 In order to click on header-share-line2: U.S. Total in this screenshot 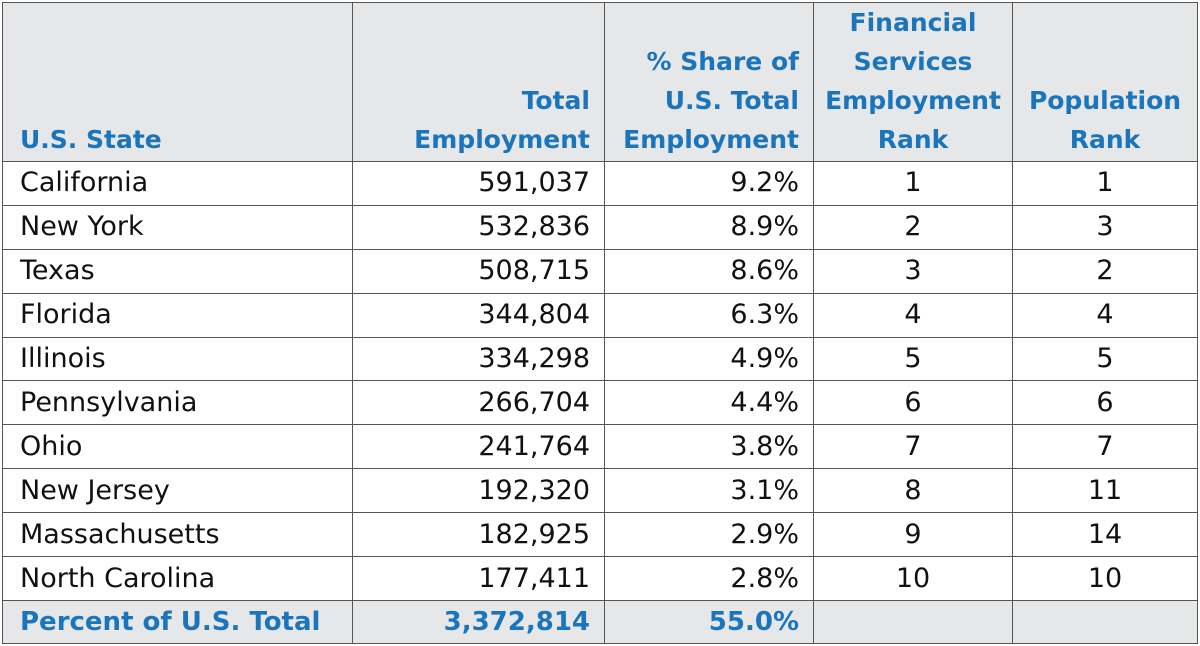, I will do `click(731, 100)`.